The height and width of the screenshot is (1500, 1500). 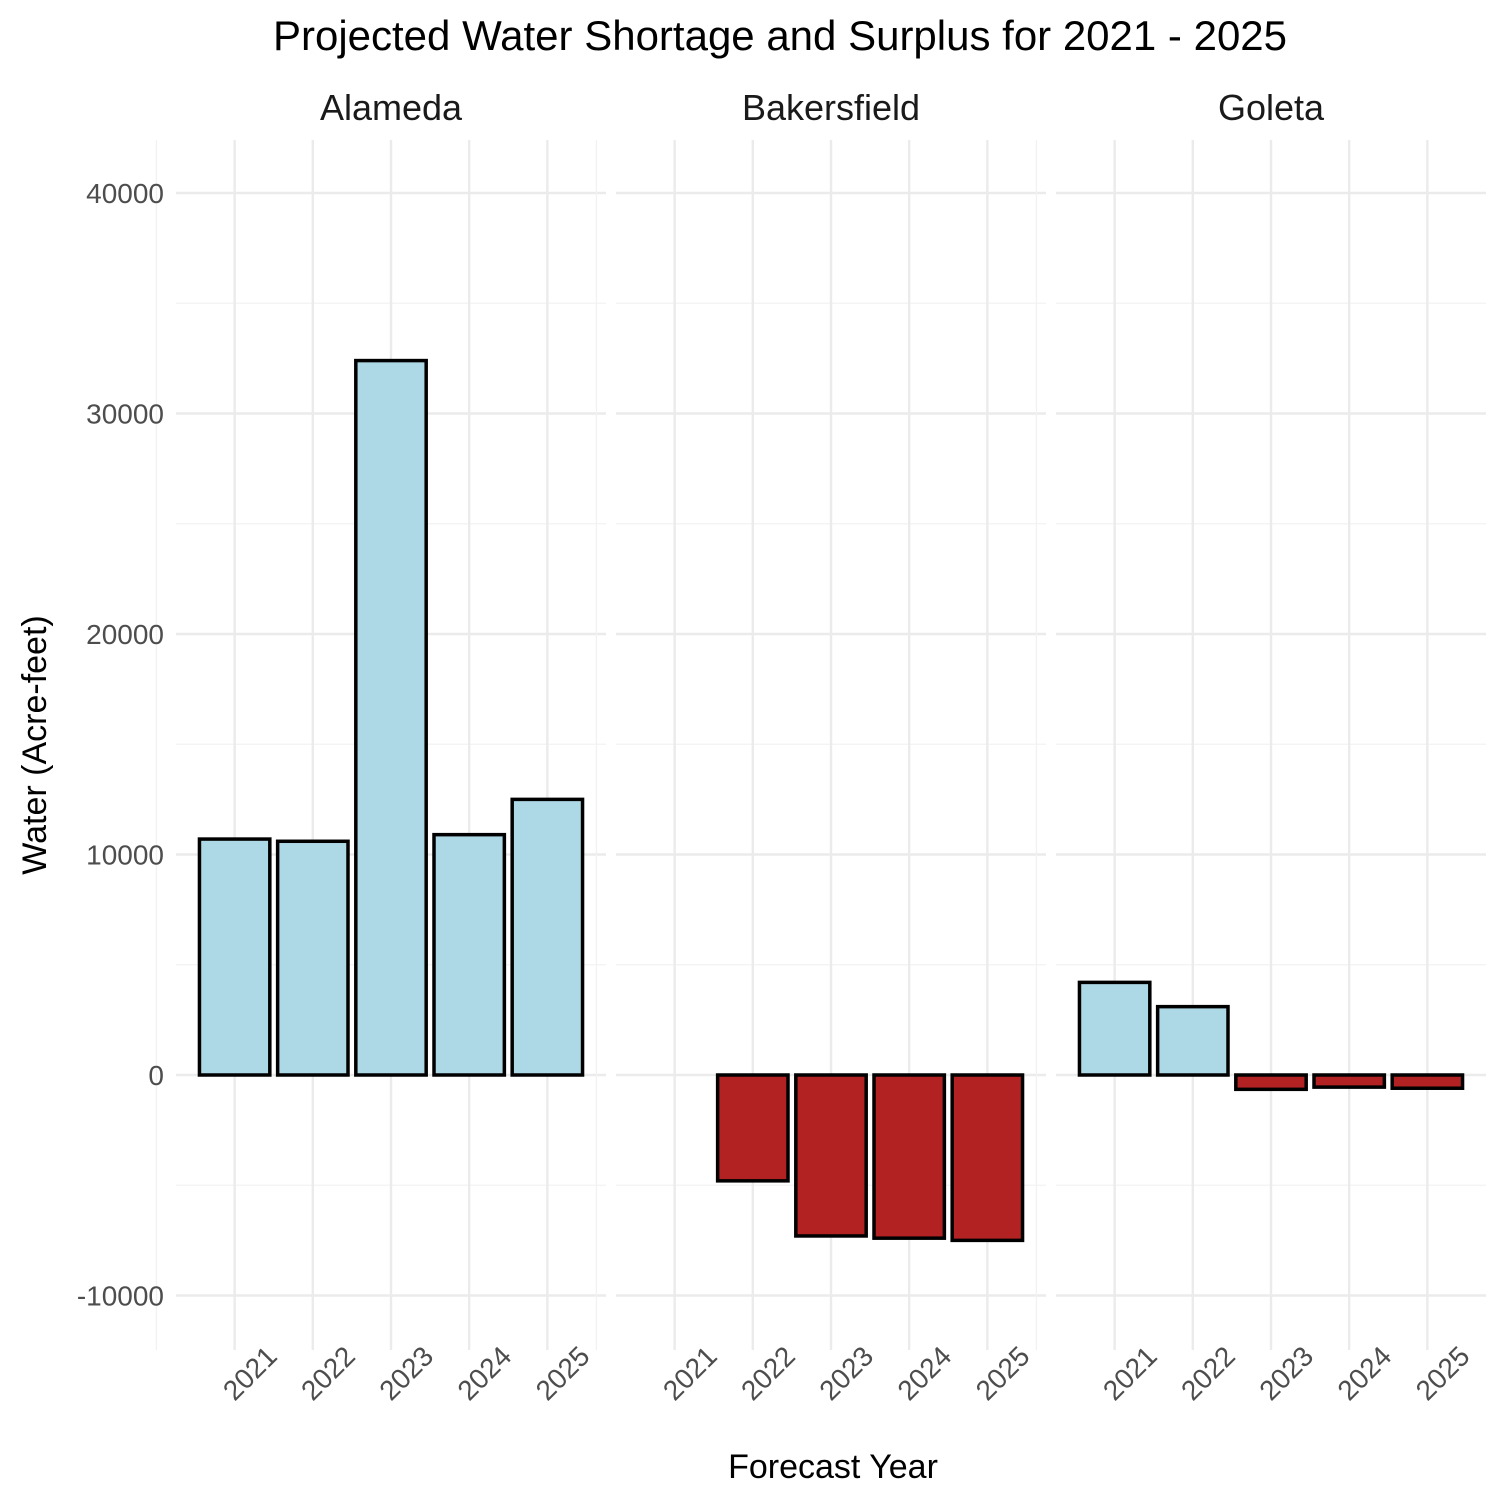 What do you see at coordinates (120, 1296) in the screenshot?
I see `y-tick-label: -10000` at bounding box center [120, 1296].